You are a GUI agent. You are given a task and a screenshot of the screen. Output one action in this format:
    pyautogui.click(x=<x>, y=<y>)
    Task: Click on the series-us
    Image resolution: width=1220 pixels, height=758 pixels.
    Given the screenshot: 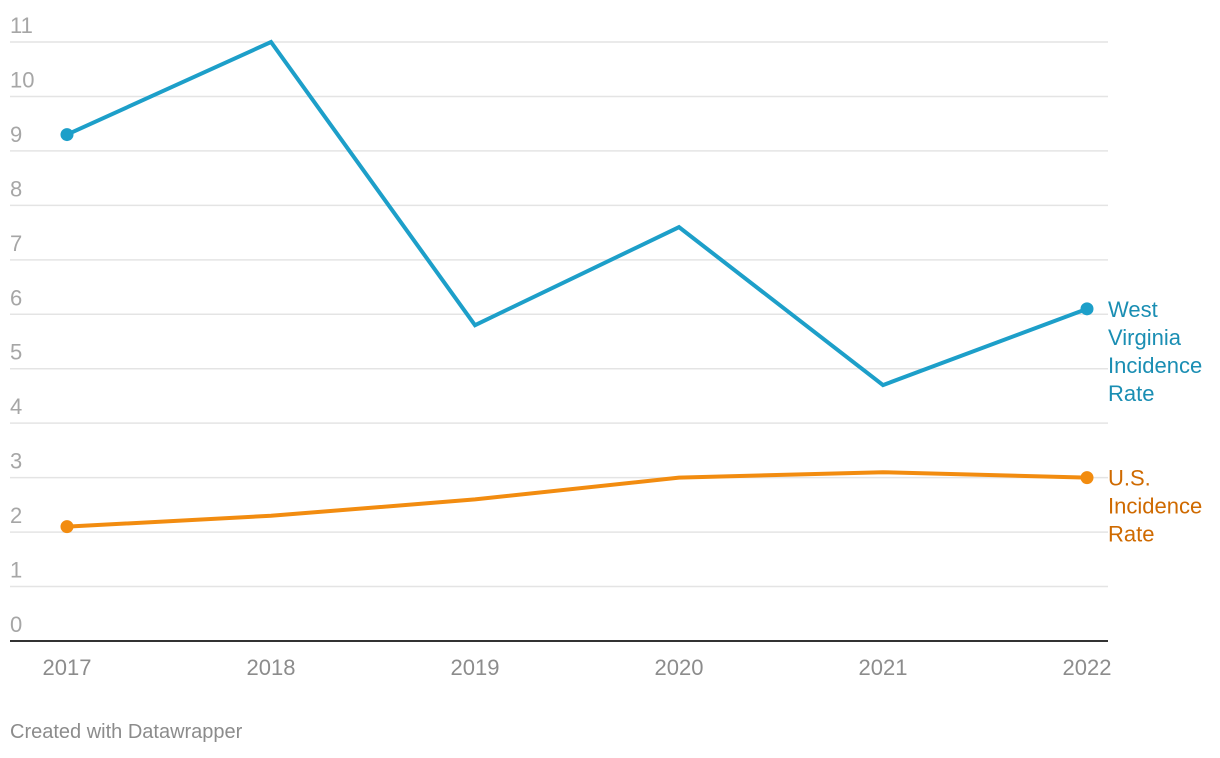 What is the action you would take?
    pyautogui.click(x=577, y=502)
    